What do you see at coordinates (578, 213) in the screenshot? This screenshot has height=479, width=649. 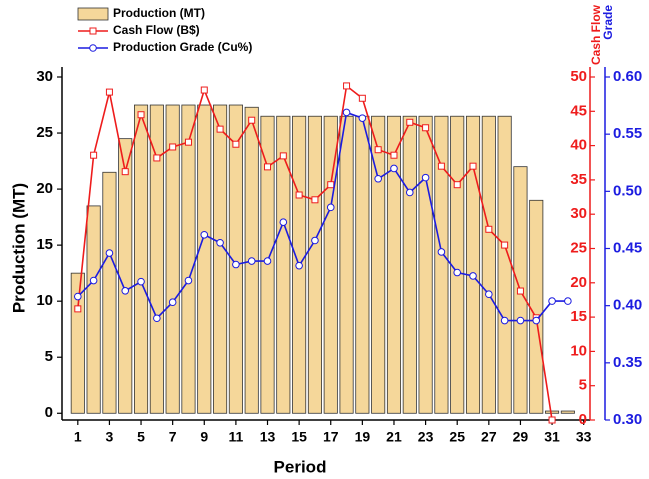 I see `y2-tick-label: 30` at bounding box center [578, 213].